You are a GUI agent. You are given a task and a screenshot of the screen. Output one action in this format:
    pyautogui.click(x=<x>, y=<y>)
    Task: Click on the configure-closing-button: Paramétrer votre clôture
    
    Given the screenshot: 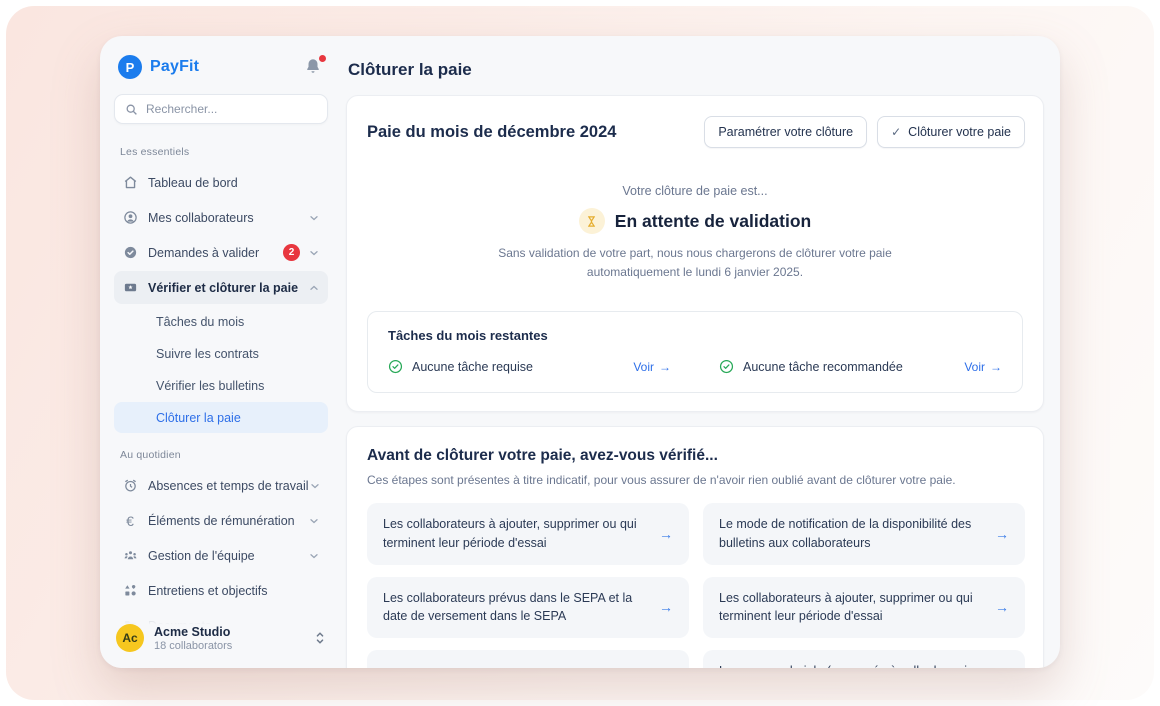 What is the action you would take?
    pyautogui.click(x=786, y=132)
    